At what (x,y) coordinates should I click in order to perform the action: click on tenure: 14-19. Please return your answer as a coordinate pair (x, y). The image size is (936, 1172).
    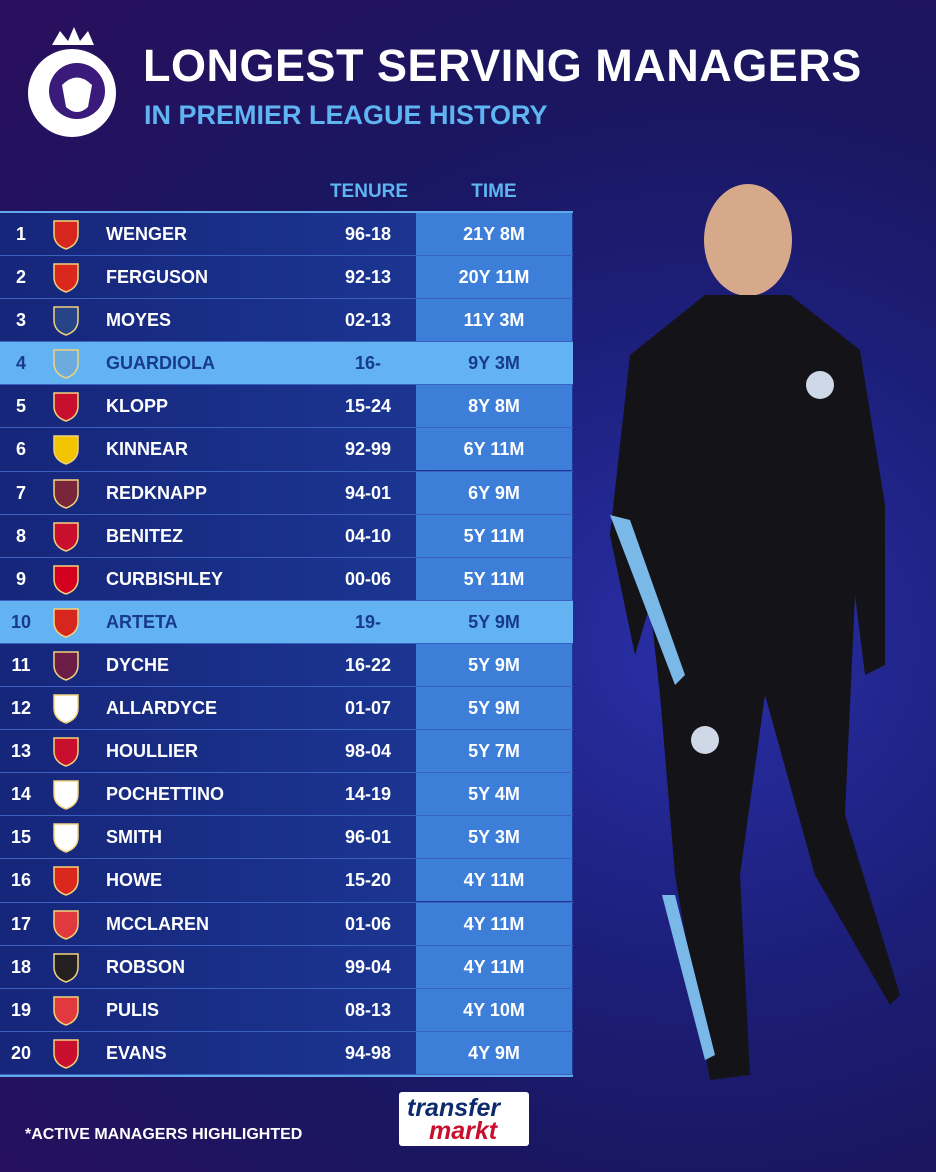
    Looking at the image, I should click on (368, 794).